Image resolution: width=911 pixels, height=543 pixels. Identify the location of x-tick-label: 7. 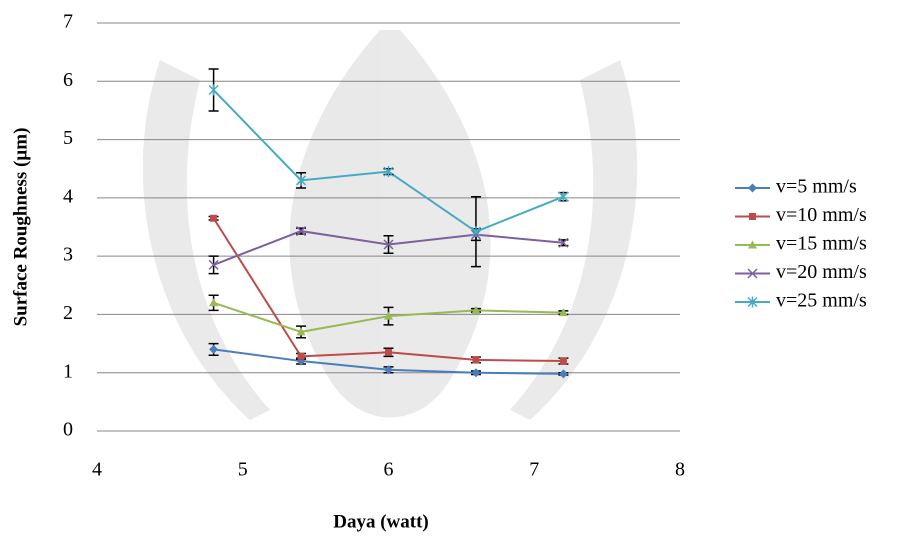
(534, 470).